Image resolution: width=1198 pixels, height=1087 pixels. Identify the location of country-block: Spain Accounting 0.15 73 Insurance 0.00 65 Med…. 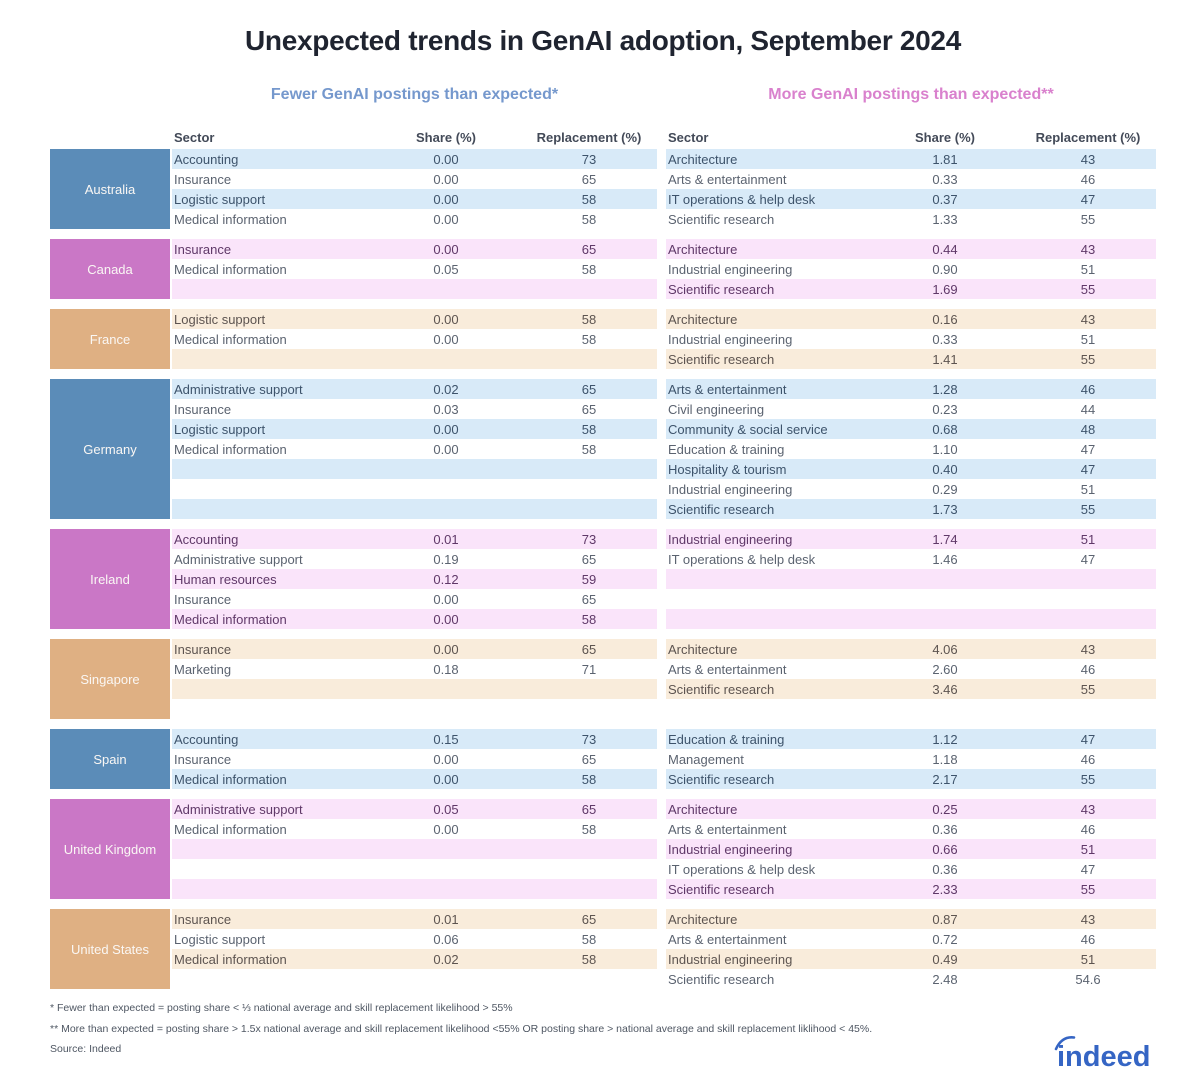
(603, 759).